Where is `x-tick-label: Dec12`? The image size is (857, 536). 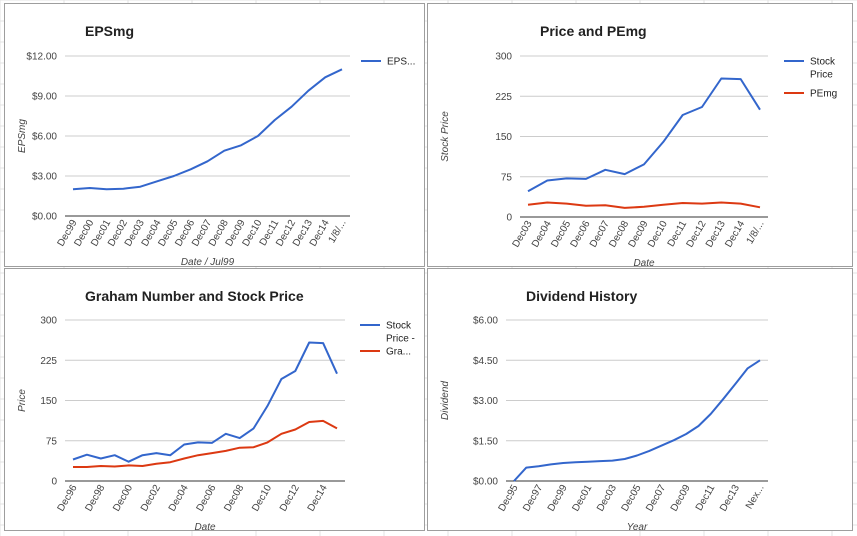 x-tick-label: Dec12 is located at coordinates (290, 498).